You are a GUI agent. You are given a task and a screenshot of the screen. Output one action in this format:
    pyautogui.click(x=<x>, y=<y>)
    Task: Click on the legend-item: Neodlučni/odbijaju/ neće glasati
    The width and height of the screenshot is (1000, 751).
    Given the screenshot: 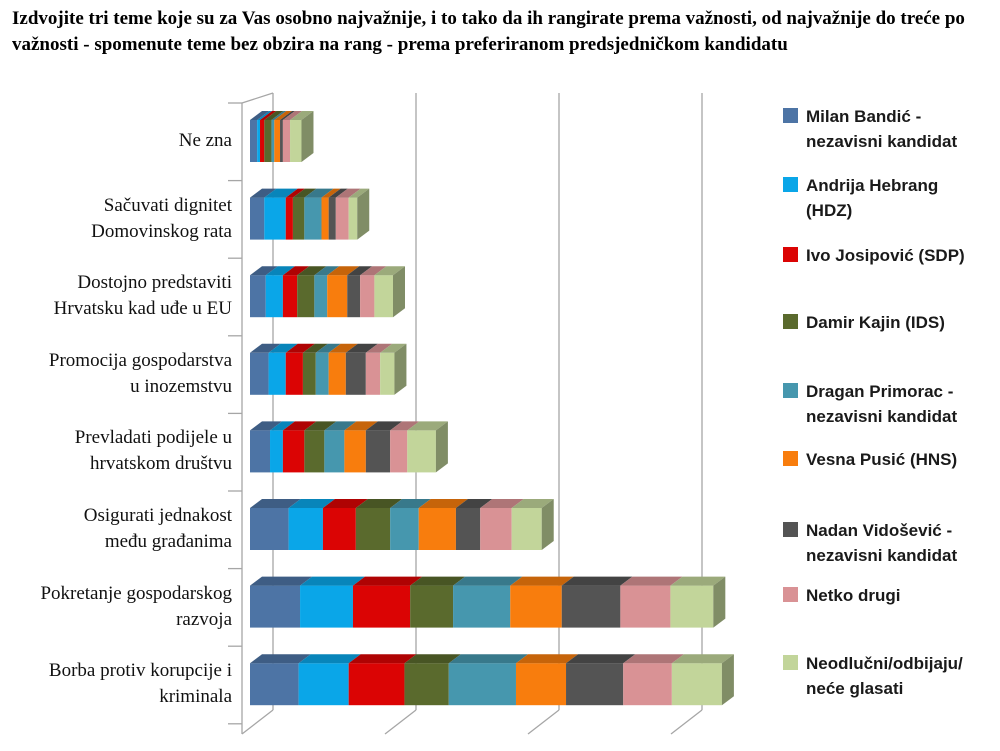 What is the action you would take?
    pyautogui.click(x=891, y=676)
    